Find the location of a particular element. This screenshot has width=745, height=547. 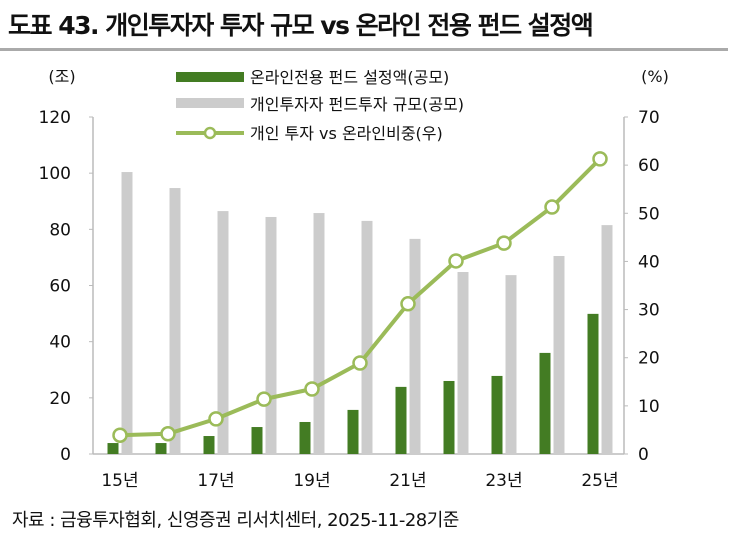

legend-label-online: 온라인전용 펀드 설정액(공모) is located at coordinates (349, 77).